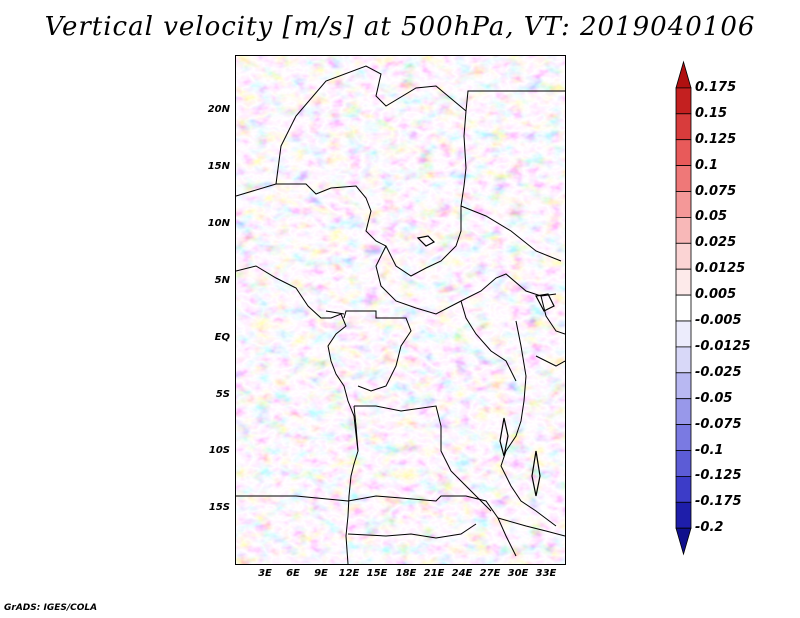  Describe the element at coordinates (536, 473) in the screenshot. I see `lake-malawi` at that location.